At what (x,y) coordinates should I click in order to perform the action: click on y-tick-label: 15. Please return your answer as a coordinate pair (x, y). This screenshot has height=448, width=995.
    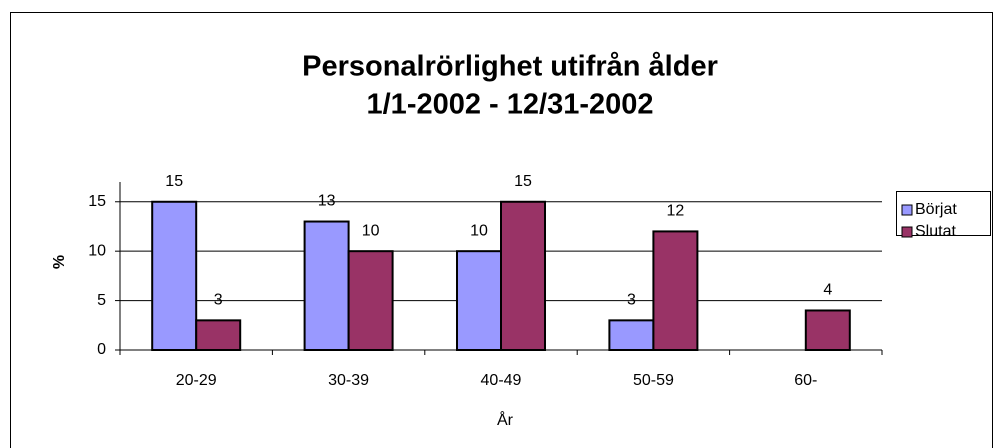
    Looking at the image, I should click on (97, 201).